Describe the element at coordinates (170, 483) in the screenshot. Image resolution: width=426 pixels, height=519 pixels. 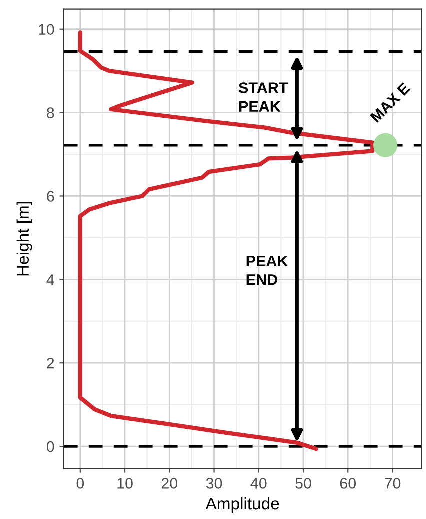
I see `x-tick-label: 20` at that location.